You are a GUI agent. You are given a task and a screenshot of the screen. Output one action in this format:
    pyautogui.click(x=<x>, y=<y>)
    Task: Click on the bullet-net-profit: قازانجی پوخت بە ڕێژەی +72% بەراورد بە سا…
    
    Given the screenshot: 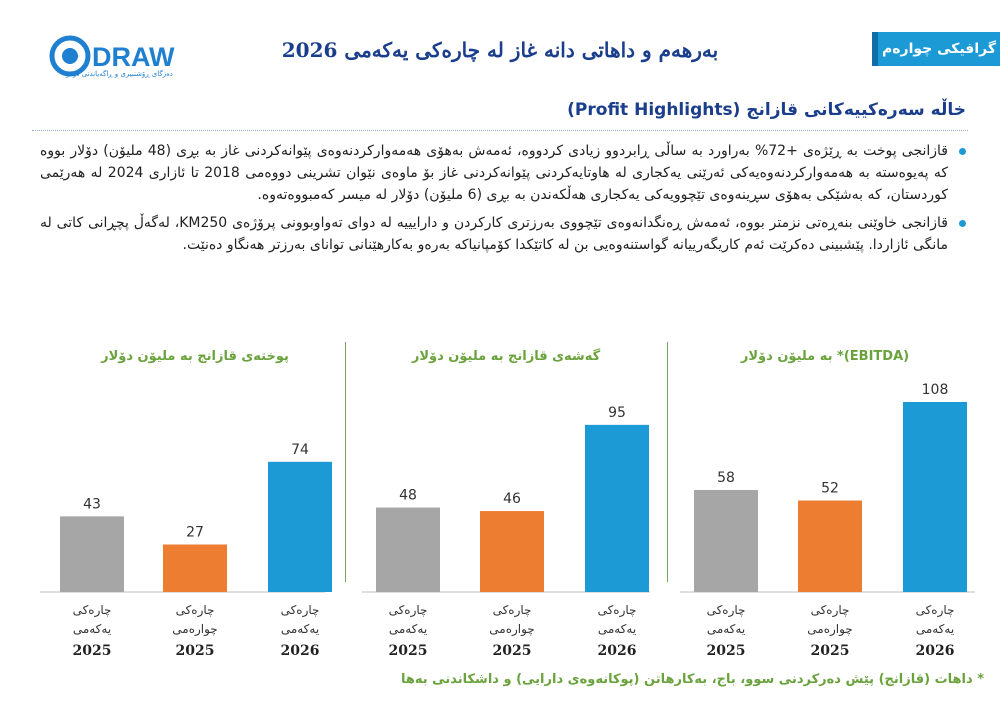 What is the action you would take?
    pyautogui.click(x=503, y=173)
    